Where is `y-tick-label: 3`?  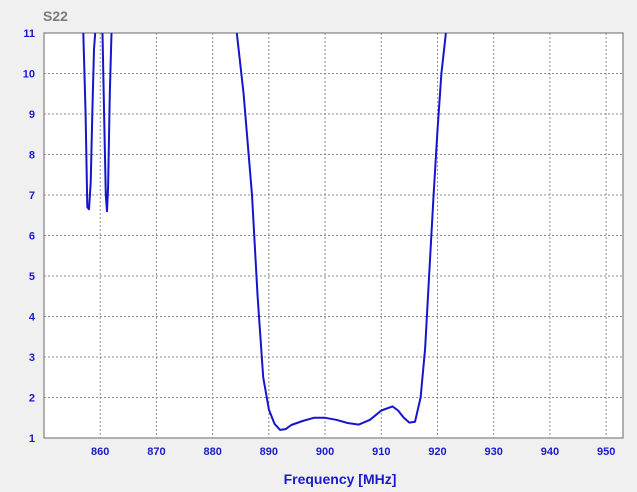 y-tick-label: 3 is located at coordinates (32, 358).